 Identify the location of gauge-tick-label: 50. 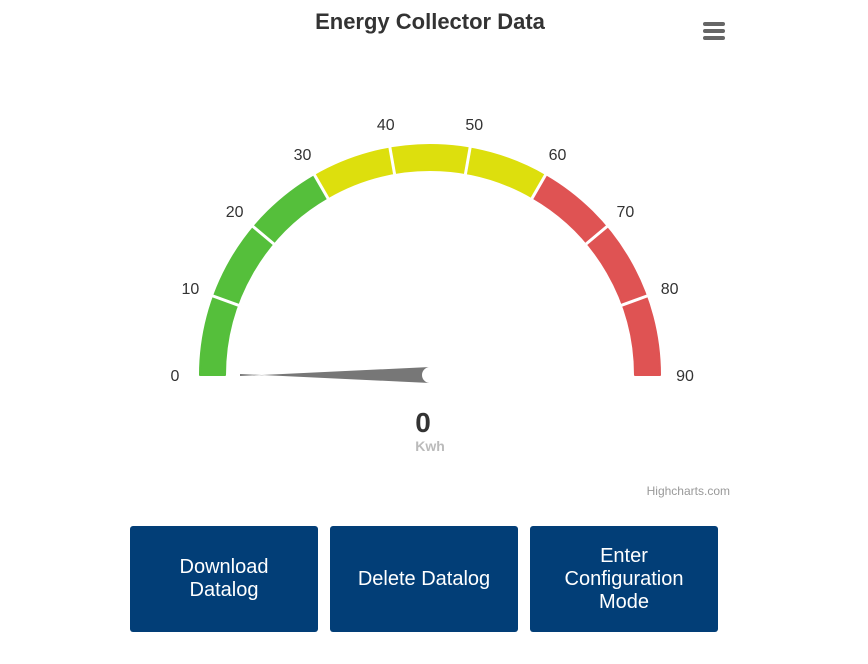
(474, 125).